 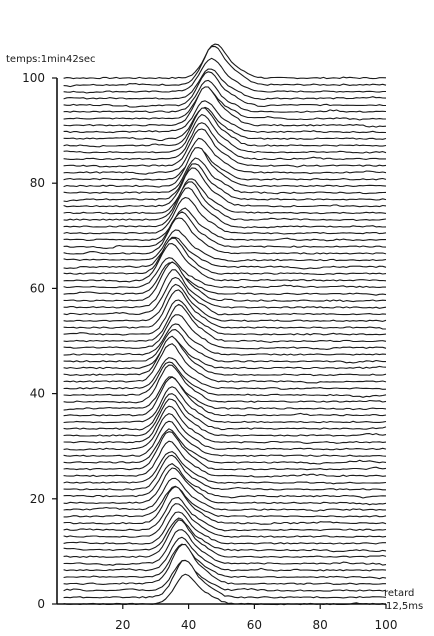 What do you see at coordinates (37, 183) in the screenshot?
I see `y-tick-label: 80` at bounding box center [37, 183].